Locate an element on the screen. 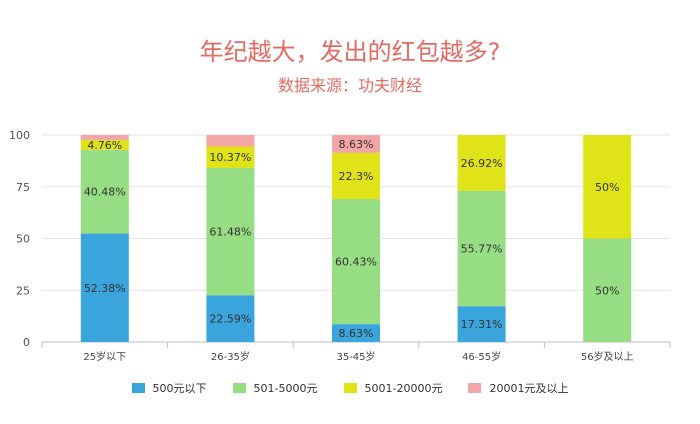  y-tick-label: 100 is located at coordinates (19, 135).